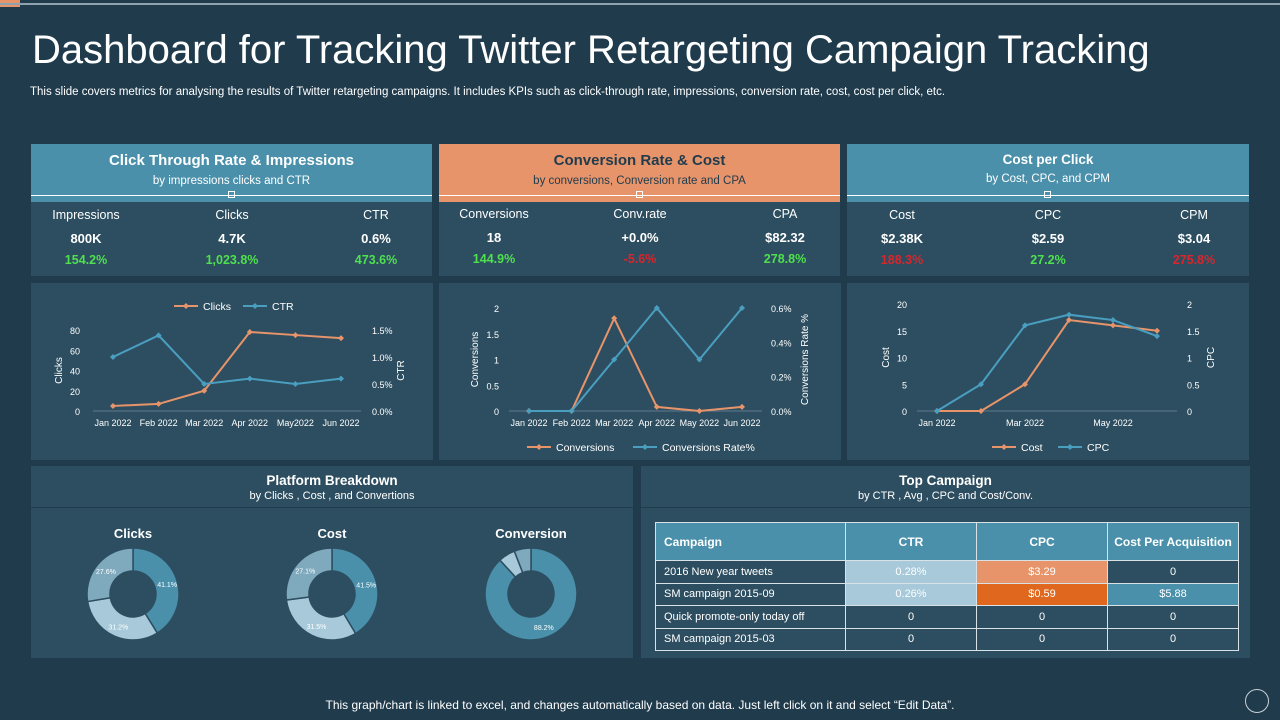 Image resolution: width=1280 pixels, height=720 pixels. I want to click on y2-tick-label: 0.0%, so click(382, 412).